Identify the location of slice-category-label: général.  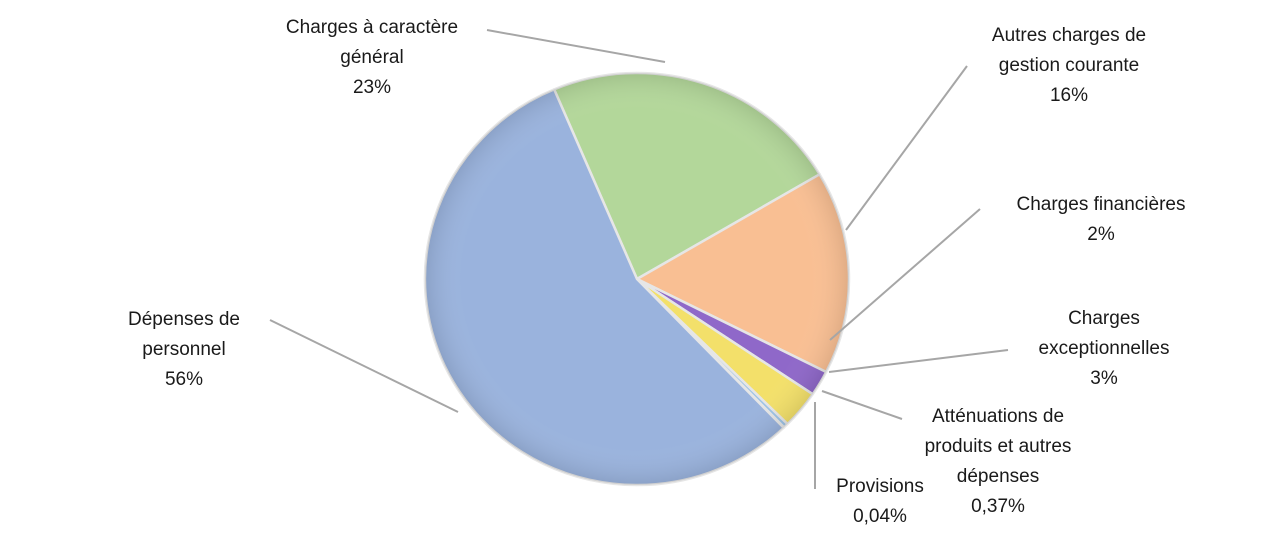
(371, 57).